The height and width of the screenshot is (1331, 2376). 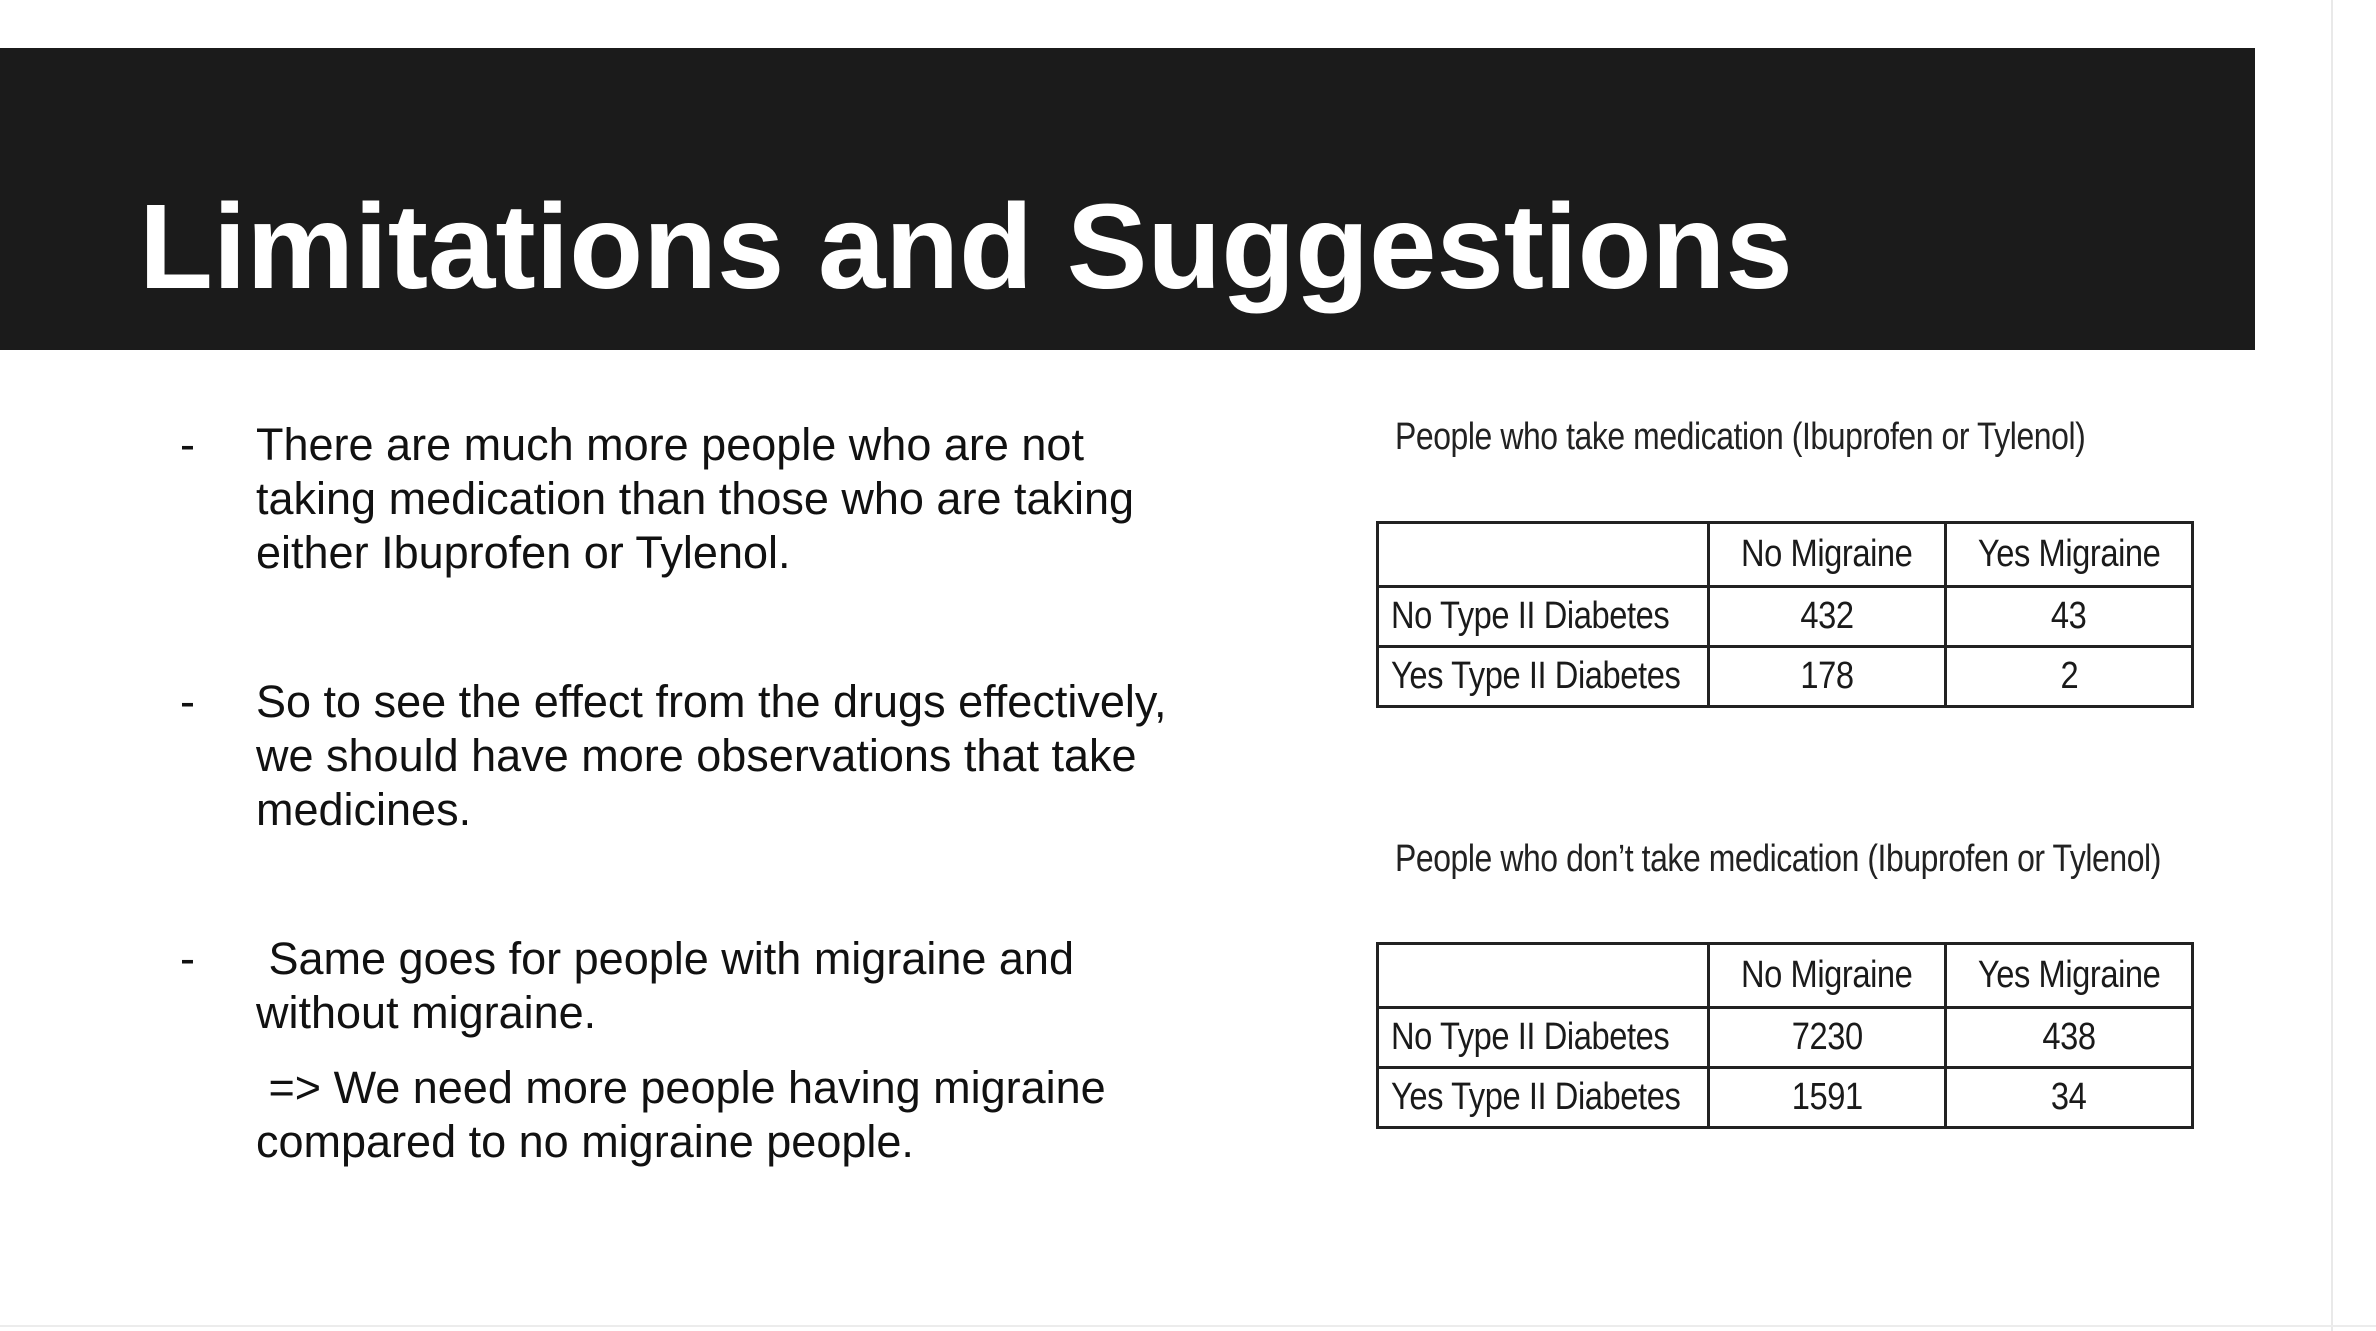 I want to click on bullet-3-line-1: Same goes for people with migraine and, so click(x=665, y=958).